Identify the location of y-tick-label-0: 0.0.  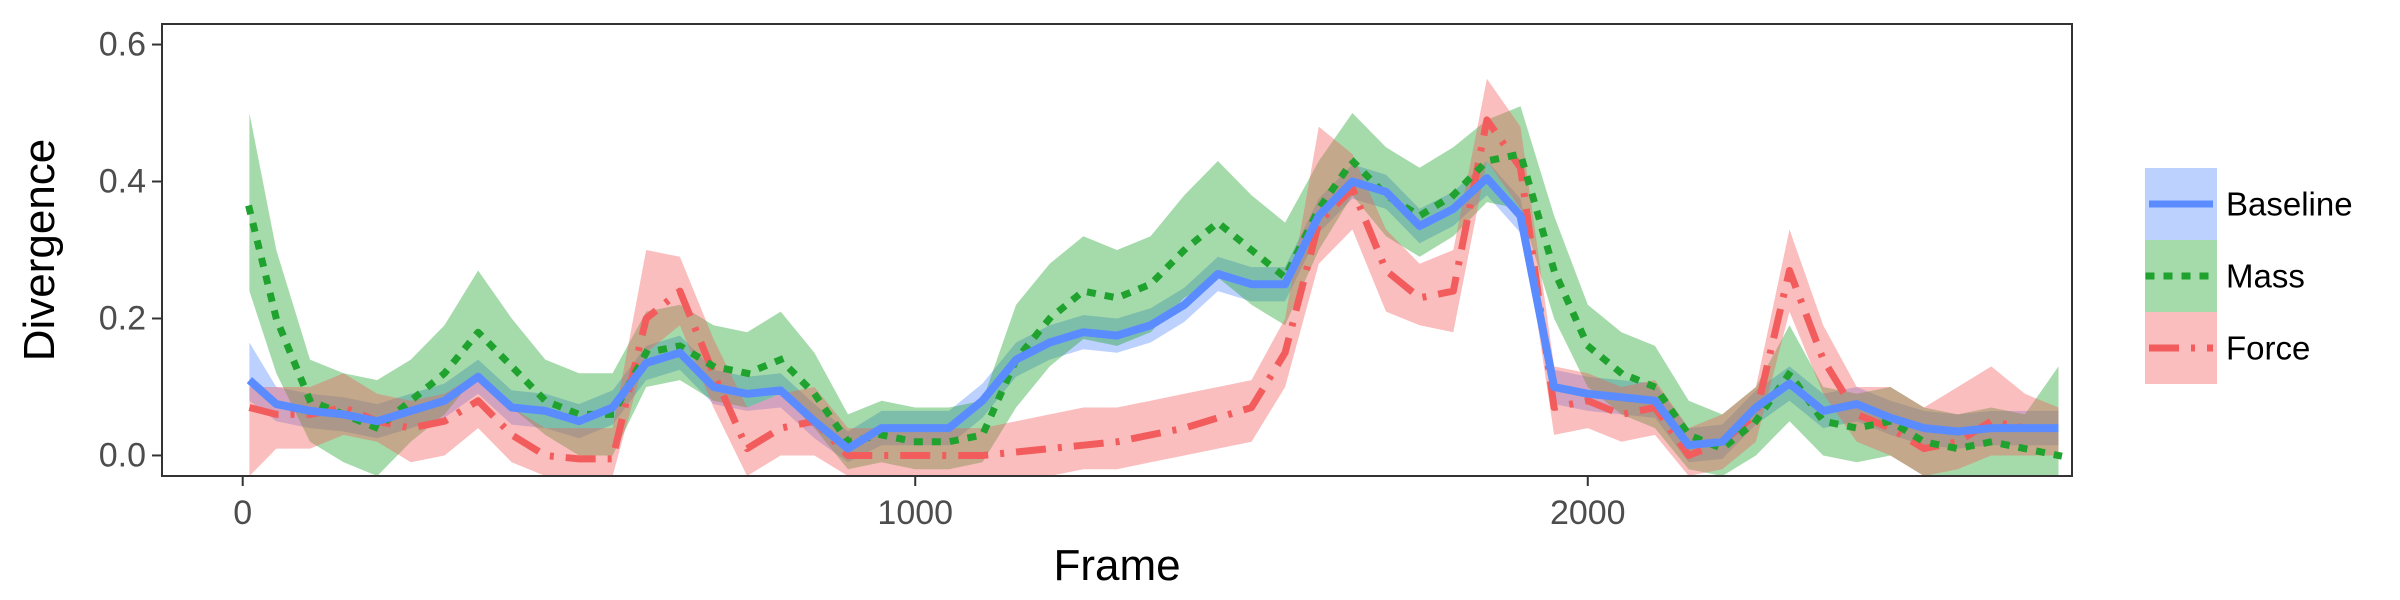
(122, 455).